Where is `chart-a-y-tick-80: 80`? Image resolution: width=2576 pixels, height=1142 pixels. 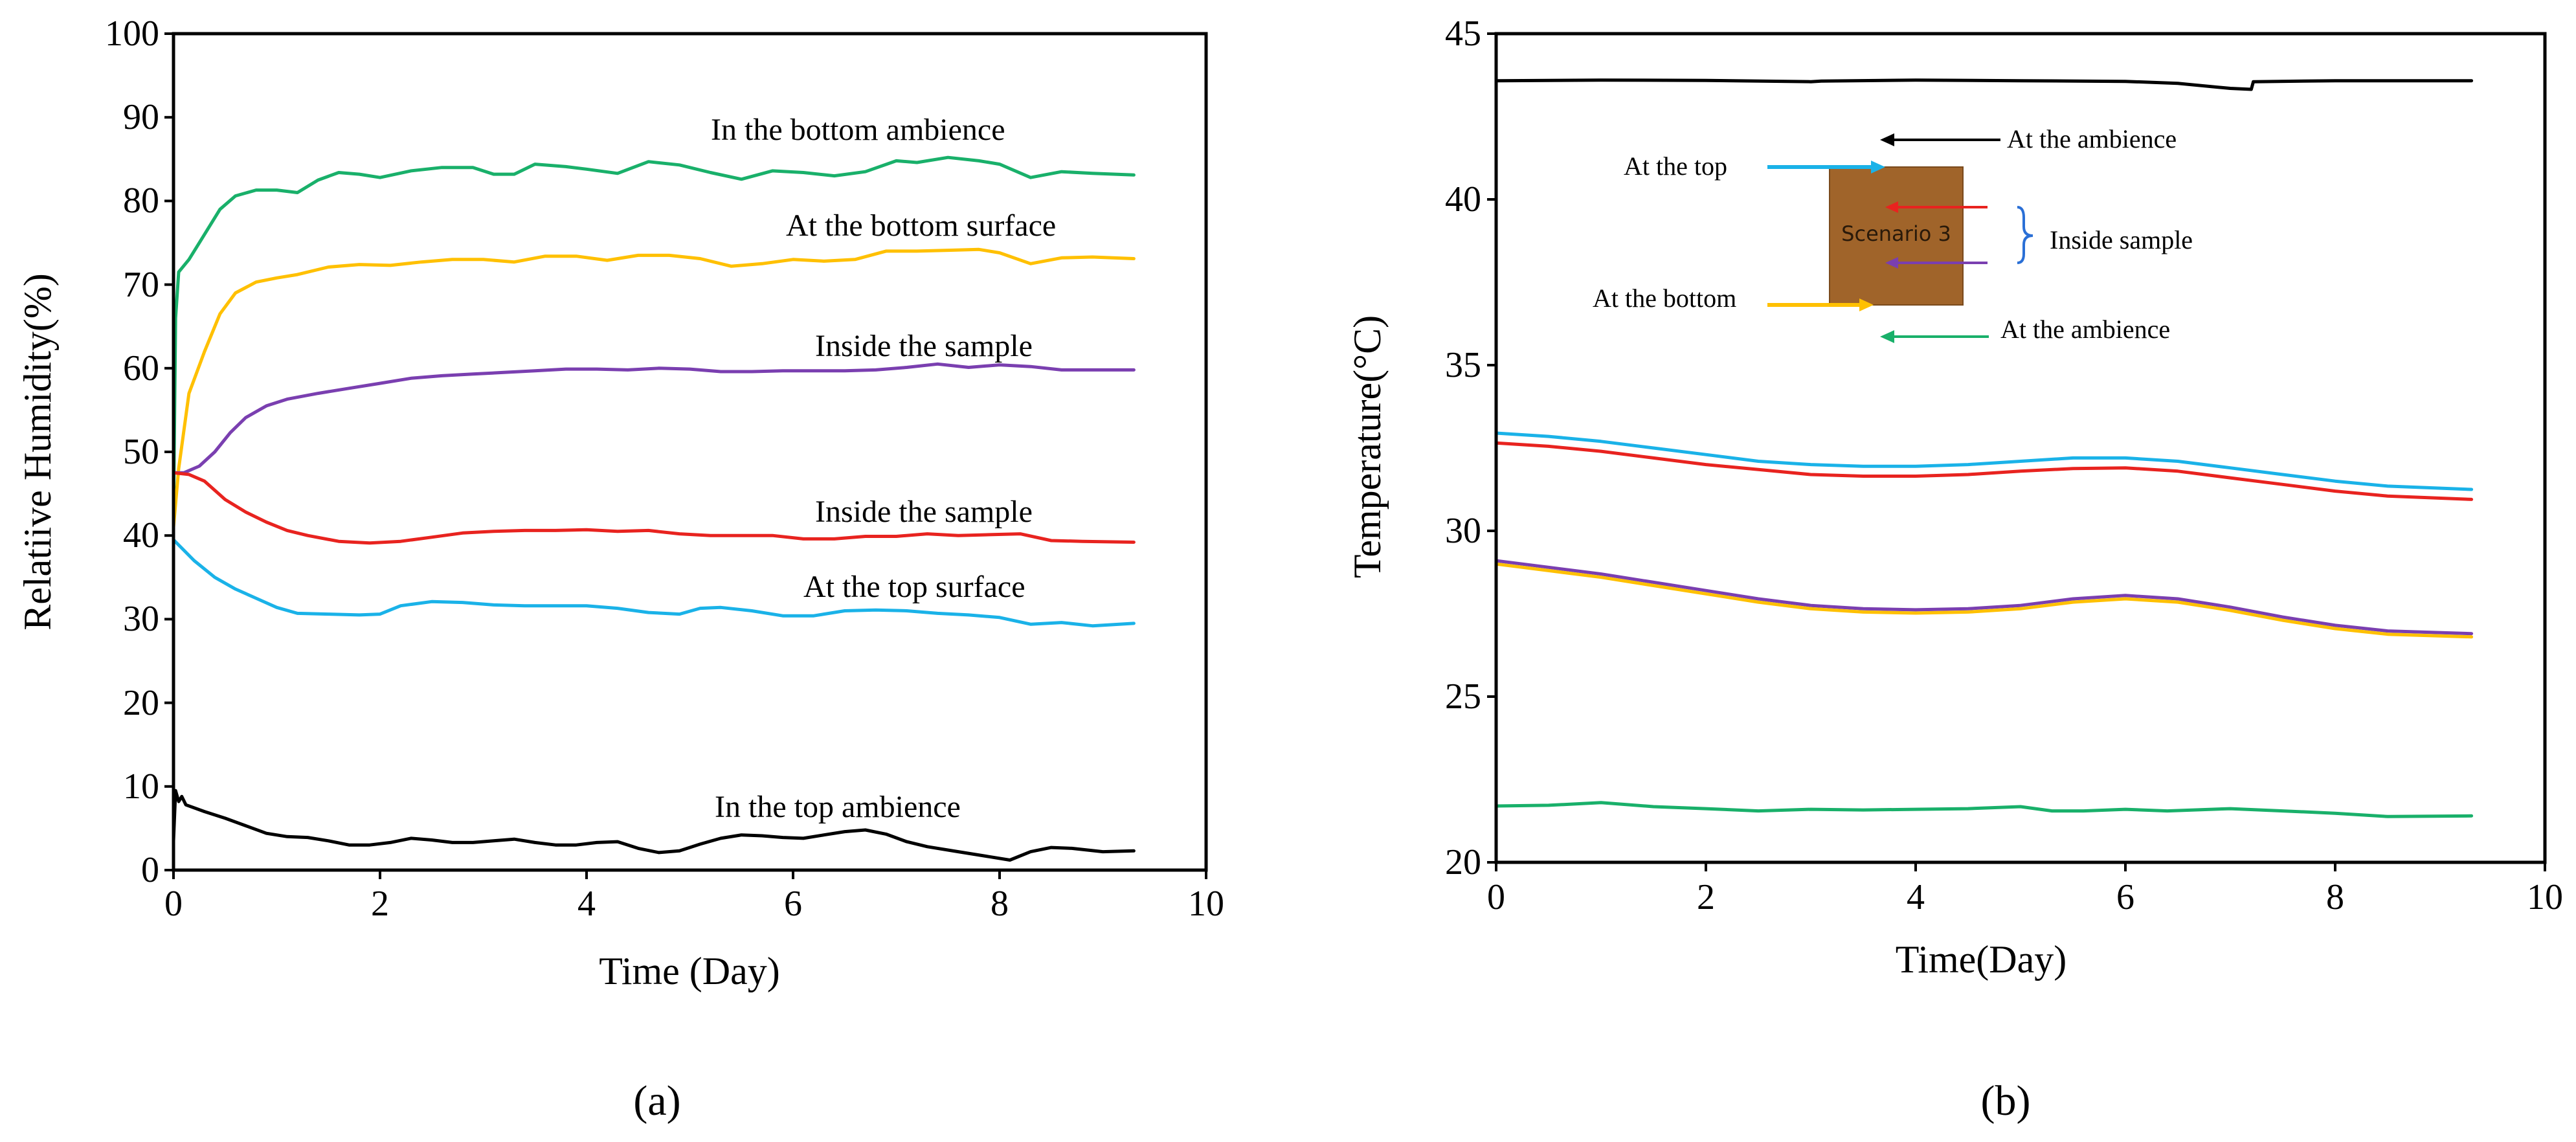
chart-a-y-tick-80: 80 is located at coordinates (141, 201).